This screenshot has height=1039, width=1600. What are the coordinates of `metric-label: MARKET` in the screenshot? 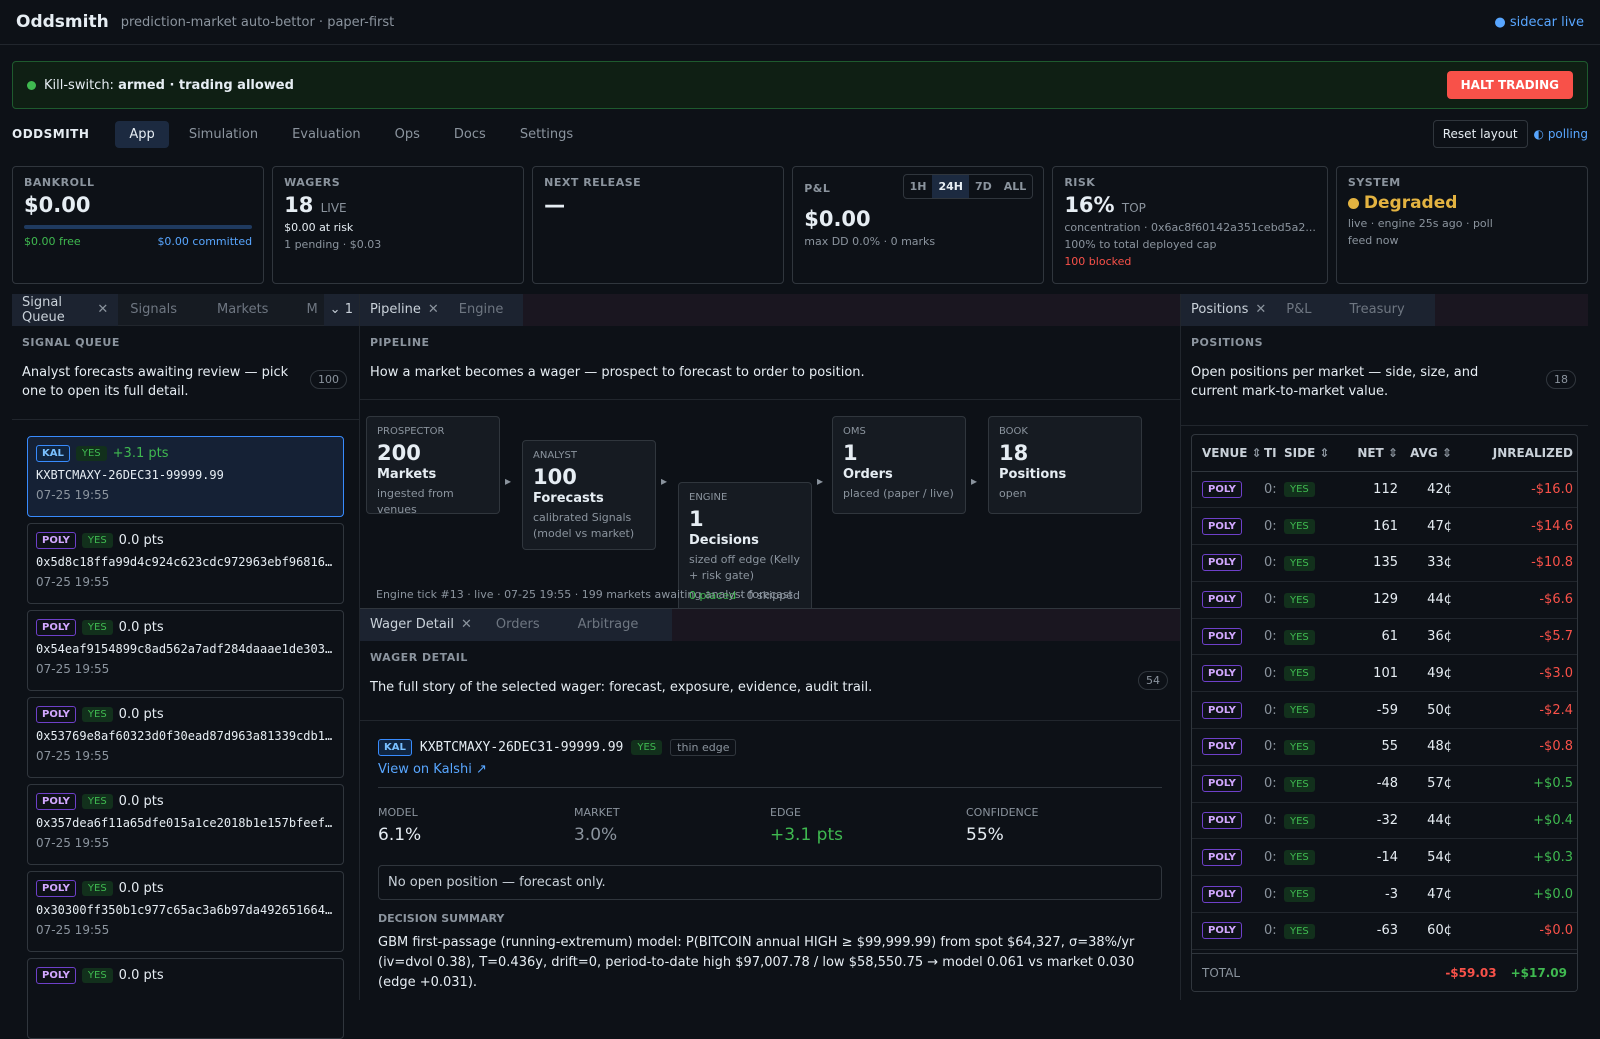 It's located at (597, 812).